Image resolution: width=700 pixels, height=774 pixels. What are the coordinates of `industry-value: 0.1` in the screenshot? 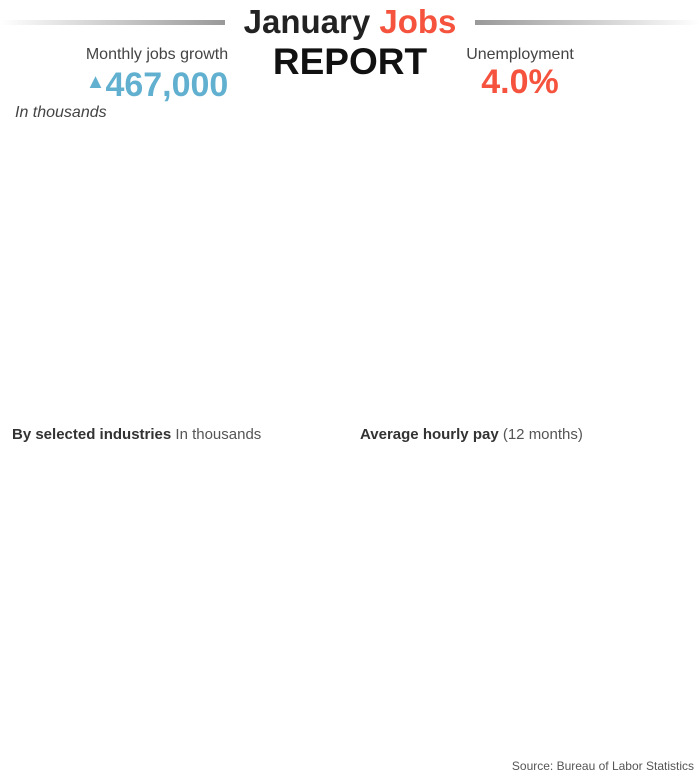 It's located at (68, 594).